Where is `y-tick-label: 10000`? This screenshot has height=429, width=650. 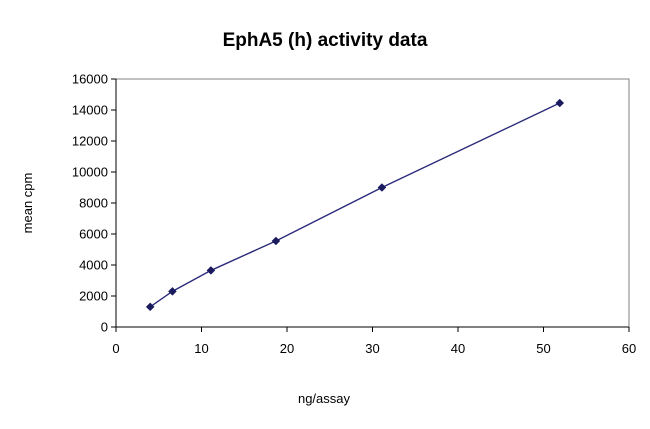
y-tick-label: 10000 is located at coordinates (90, 172).